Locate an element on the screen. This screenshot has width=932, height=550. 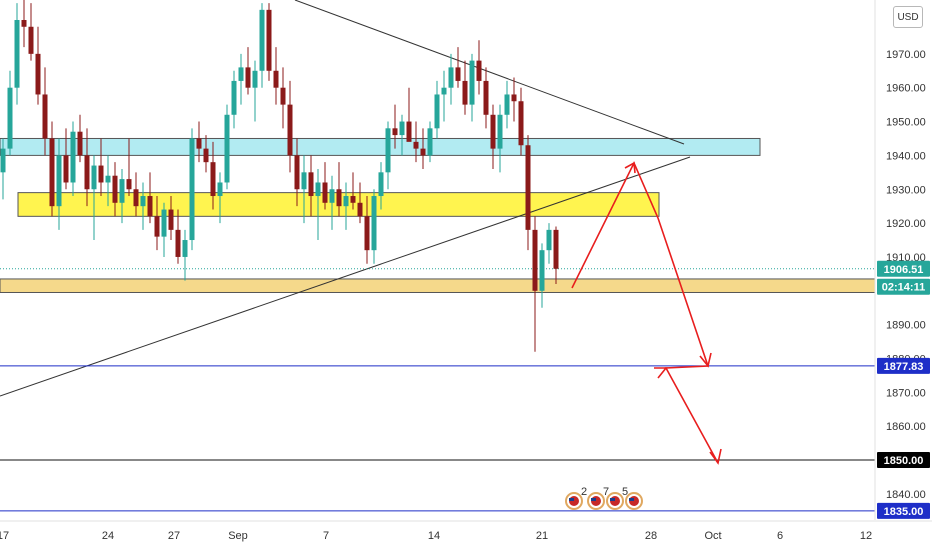
event-flag-icon: 7 is located at coordinates (598, 498).